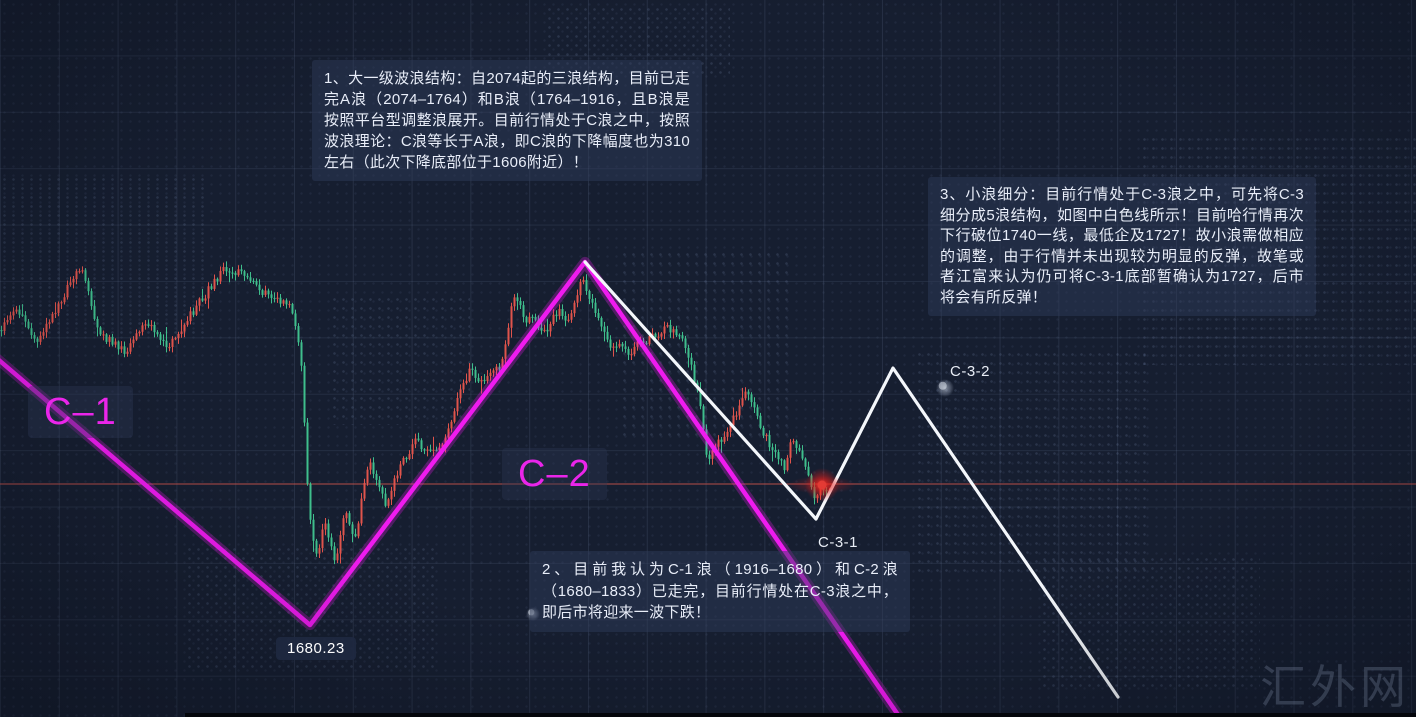  Describe the element at coordinates (970, 371) in the screenshot. I see `wave-label-c3-2: C-3-2` at that location.